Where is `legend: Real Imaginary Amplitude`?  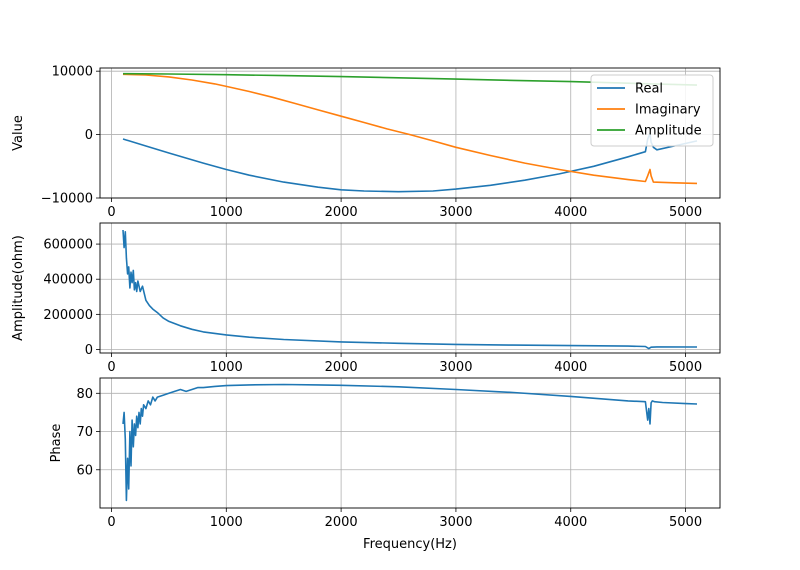
legend: Real Imaginary Amplitude is located at coordinates (652, 110).